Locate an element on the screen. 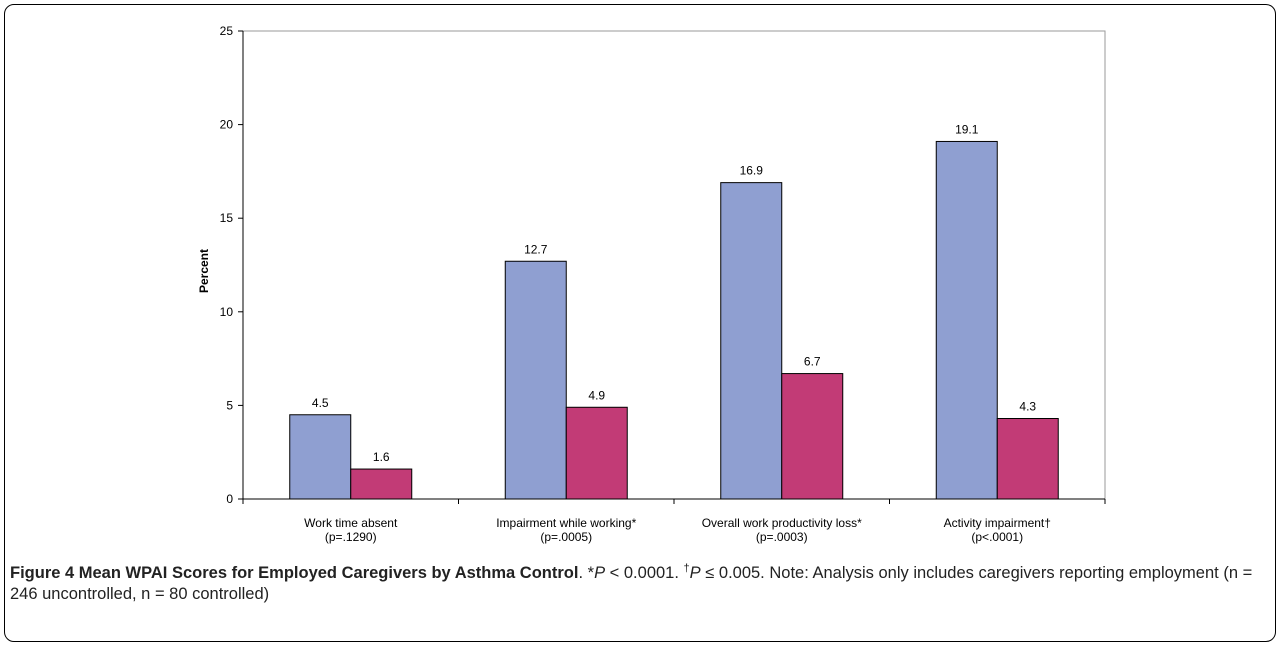 This screenshot has height=647, width=1282. x-tick-pvalue: (p<.0001) is located at coordinates (997, 537).